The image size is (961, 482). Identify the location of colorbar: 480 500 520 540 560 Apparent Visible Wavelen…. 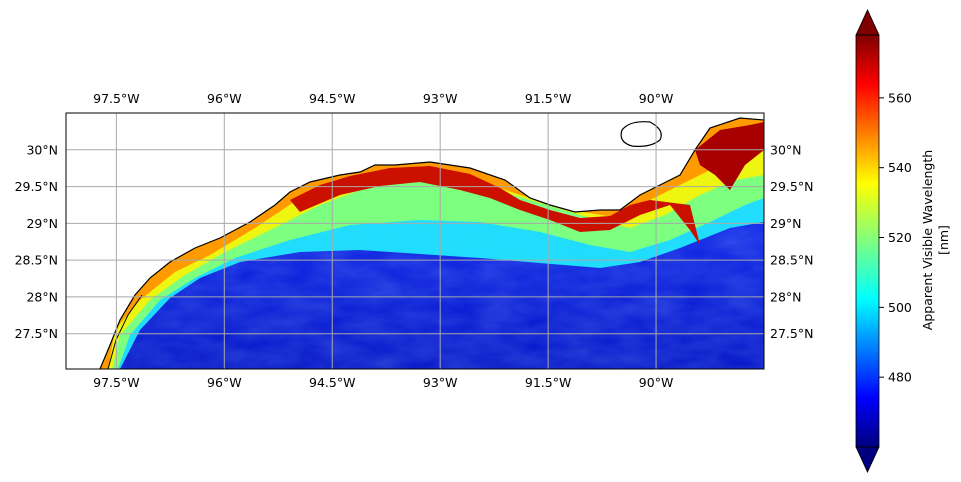
(903, 241).